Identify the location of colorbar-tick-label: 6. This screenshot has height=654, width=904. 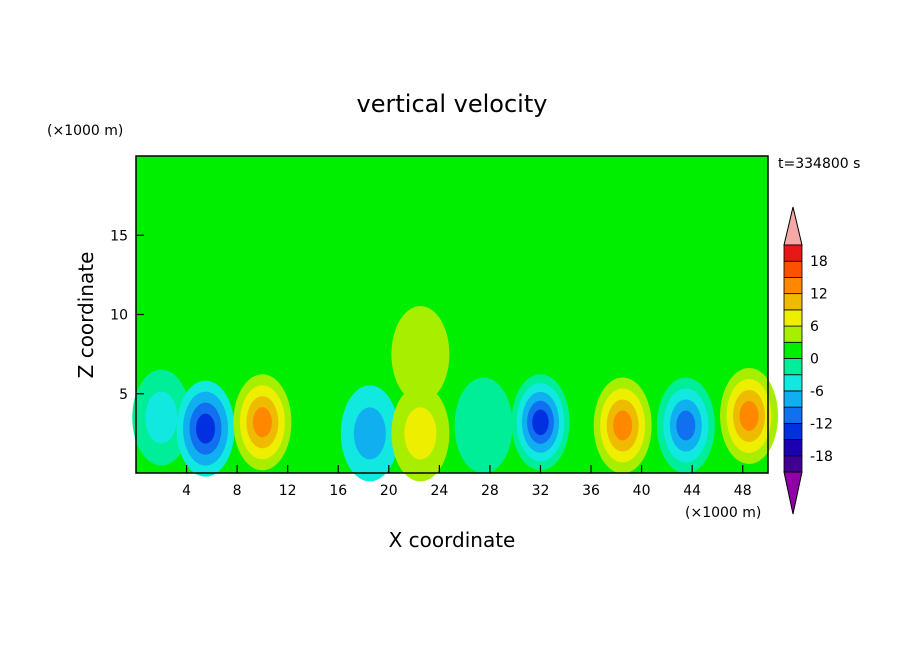
(814, 327).